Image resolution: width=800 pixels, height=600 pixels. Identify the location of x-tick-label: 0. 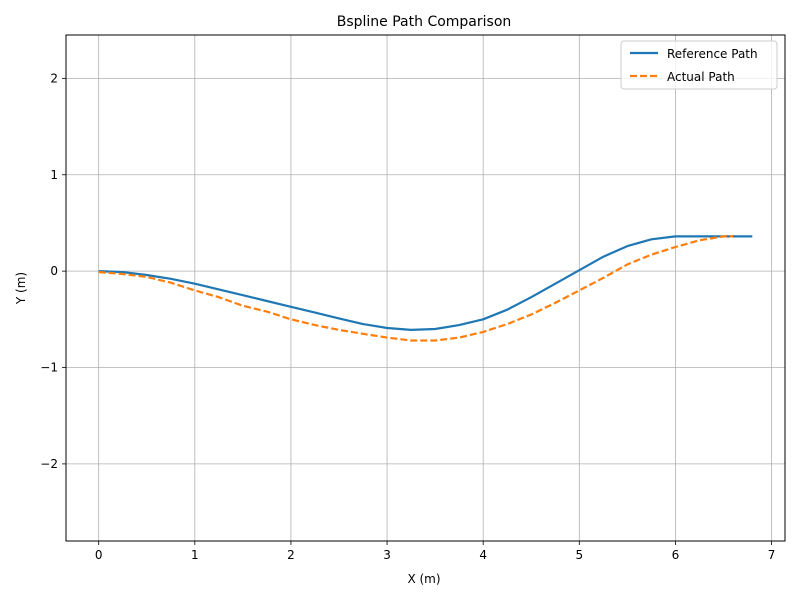
(99, 555).